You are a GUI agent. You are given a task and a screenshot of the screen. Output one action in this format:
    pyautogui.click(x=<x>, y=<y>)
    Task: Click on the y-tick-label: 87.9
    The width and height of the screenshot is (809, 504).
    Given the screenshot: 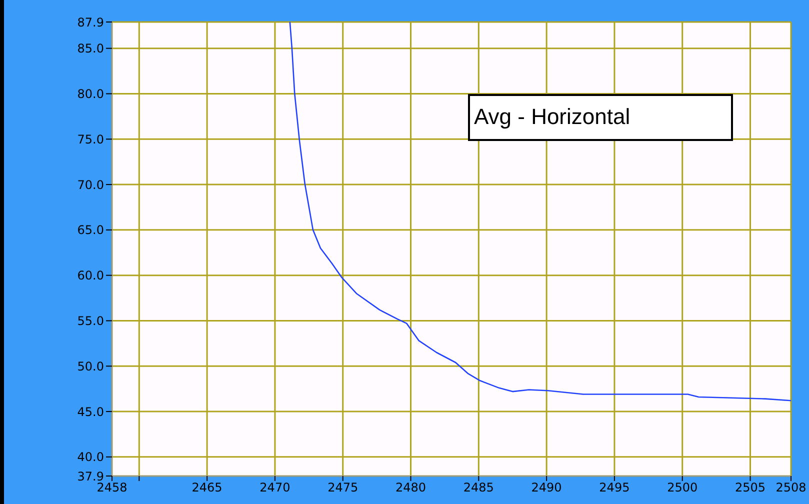 What is the action you would take?
    pyautogui.click(x=90, y=22)
    